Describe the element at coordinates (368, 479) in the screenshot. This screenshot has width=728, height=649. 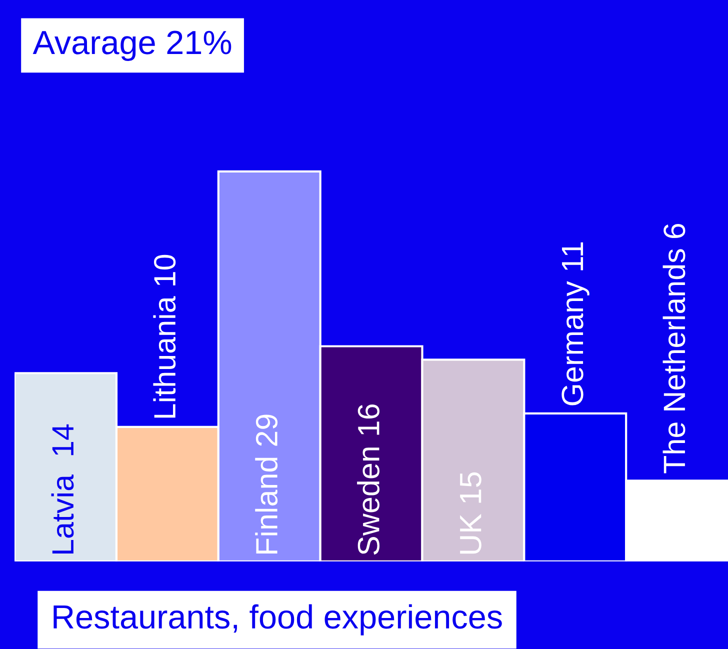
I see `data-label: Sweden 16` at that location.